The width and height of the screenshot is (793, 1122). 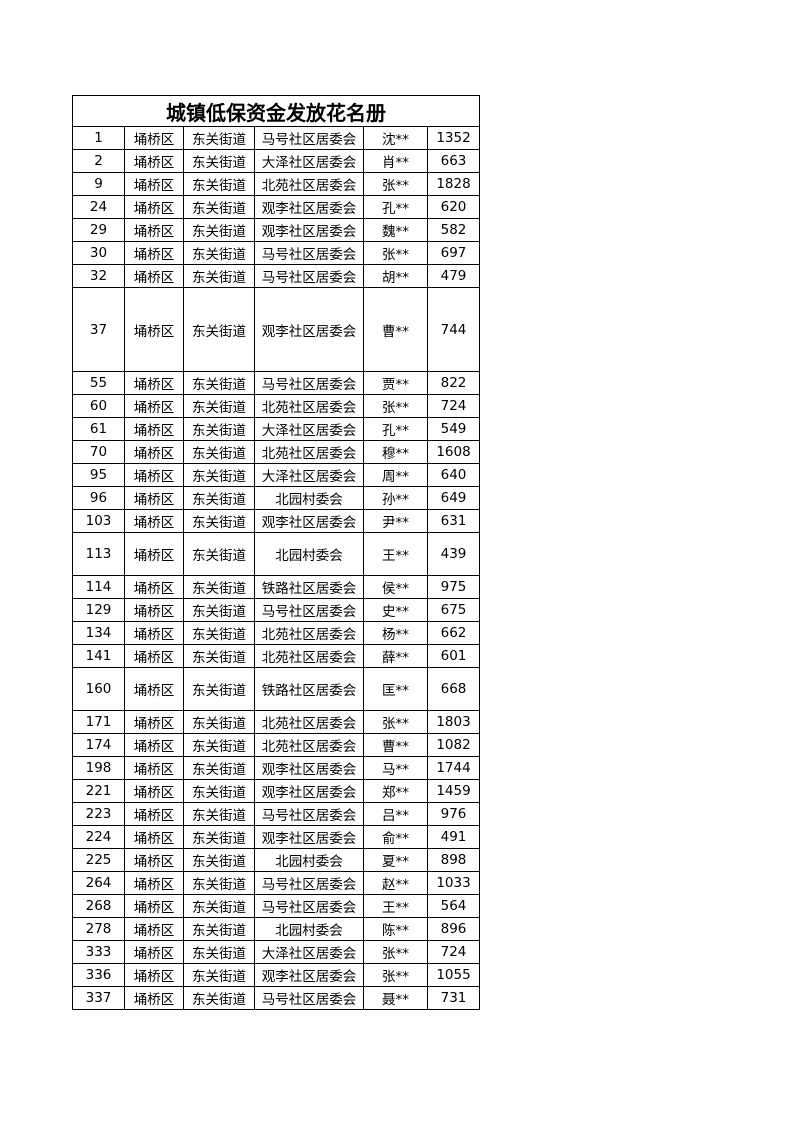 I want to click on title-row: 城镇低保资金发放花名册, so click(x=276, y=111).